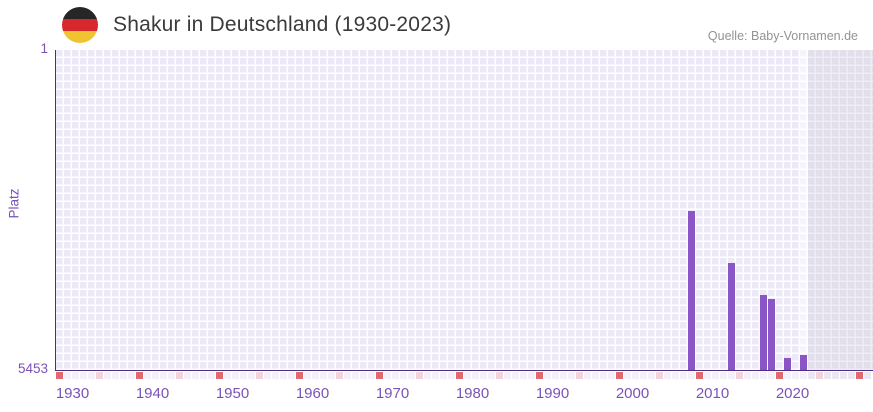 This screenshot has height=412, width=873. What do you see at coordinates (787, 375) in the screenshot?
I see `year-cell-2021` at bounding box center [787, 375].